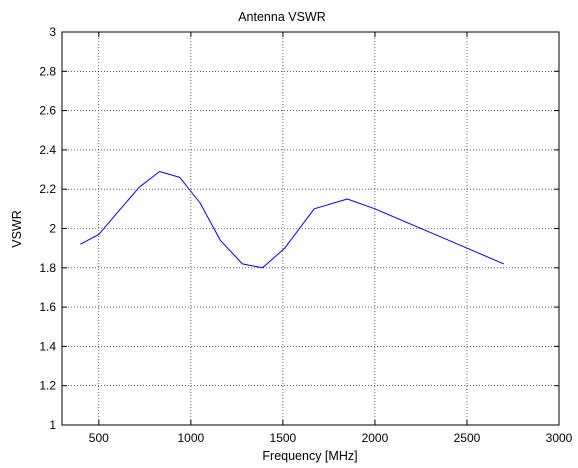 The image size is (578, 468). What do you see at coordinates (282, 17) in the screenshot?
I see `chart-title: Antenna VSWR` at bounding box center [282, 17].